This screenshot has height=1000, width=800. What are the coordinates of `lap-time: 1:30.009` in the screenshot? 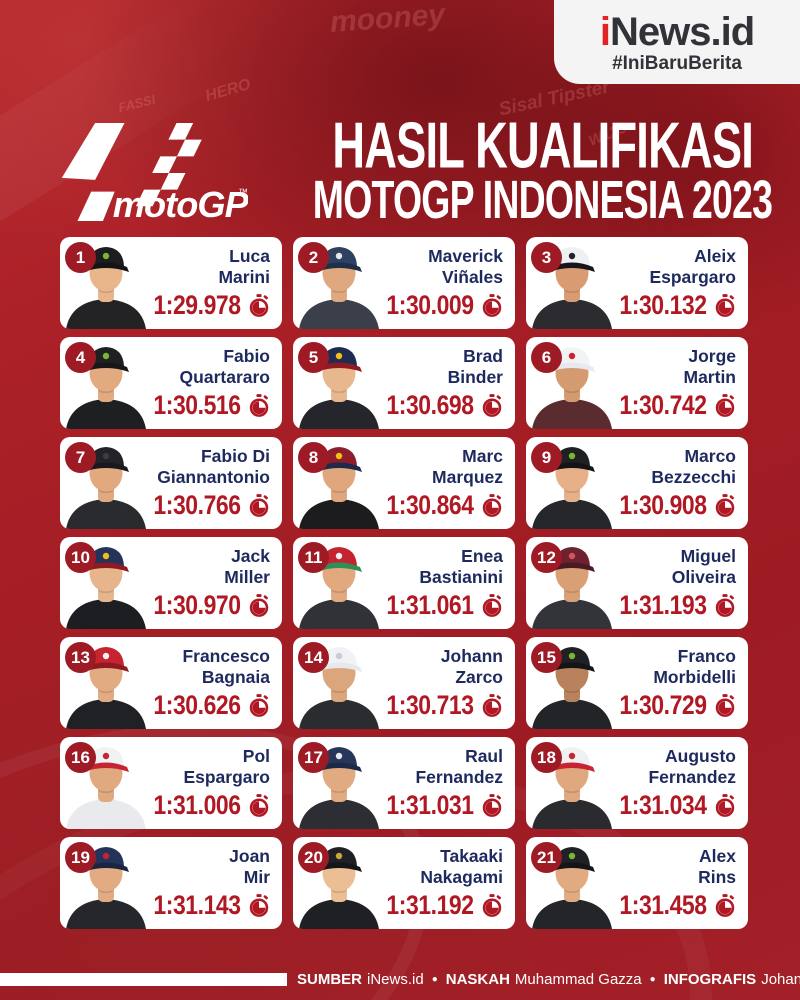 It's located at (430, 305).